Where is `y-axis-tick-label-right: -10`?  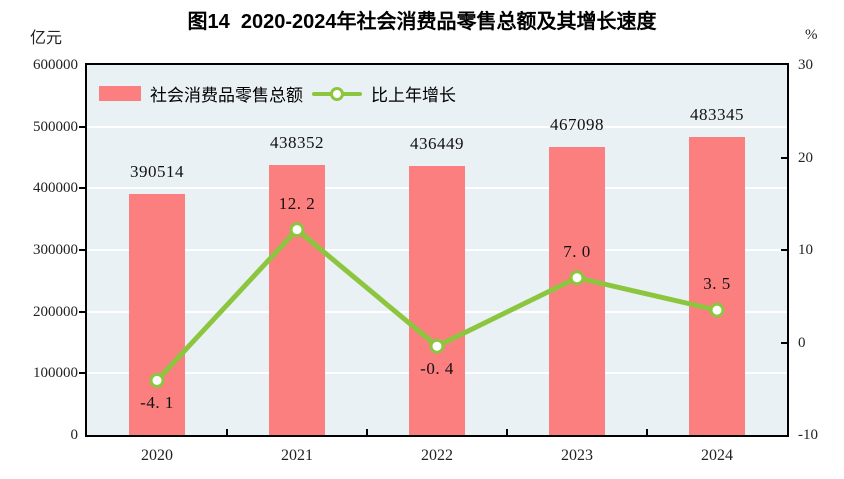 y-axis-tick-label-right: -10 is located at coordinates (808, 435).